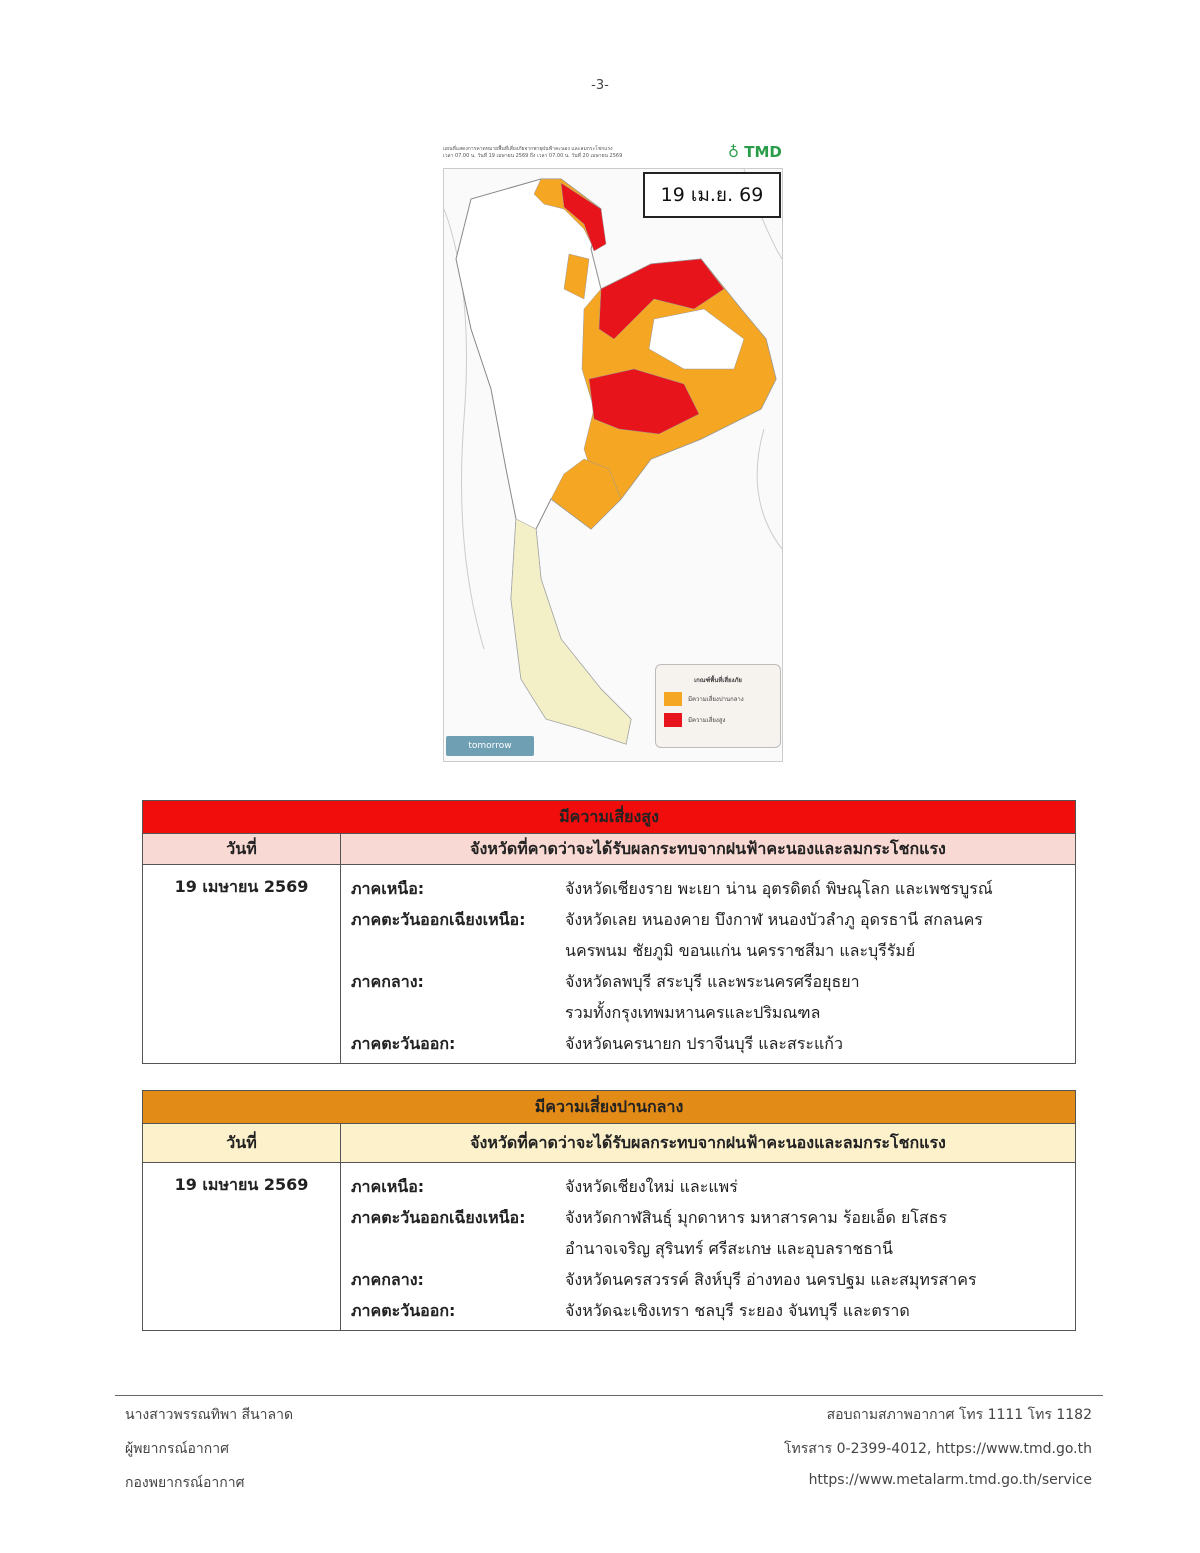  I want to click on forecaster-division: กองพยากรณ์อากาศ, so click(185, 1483).